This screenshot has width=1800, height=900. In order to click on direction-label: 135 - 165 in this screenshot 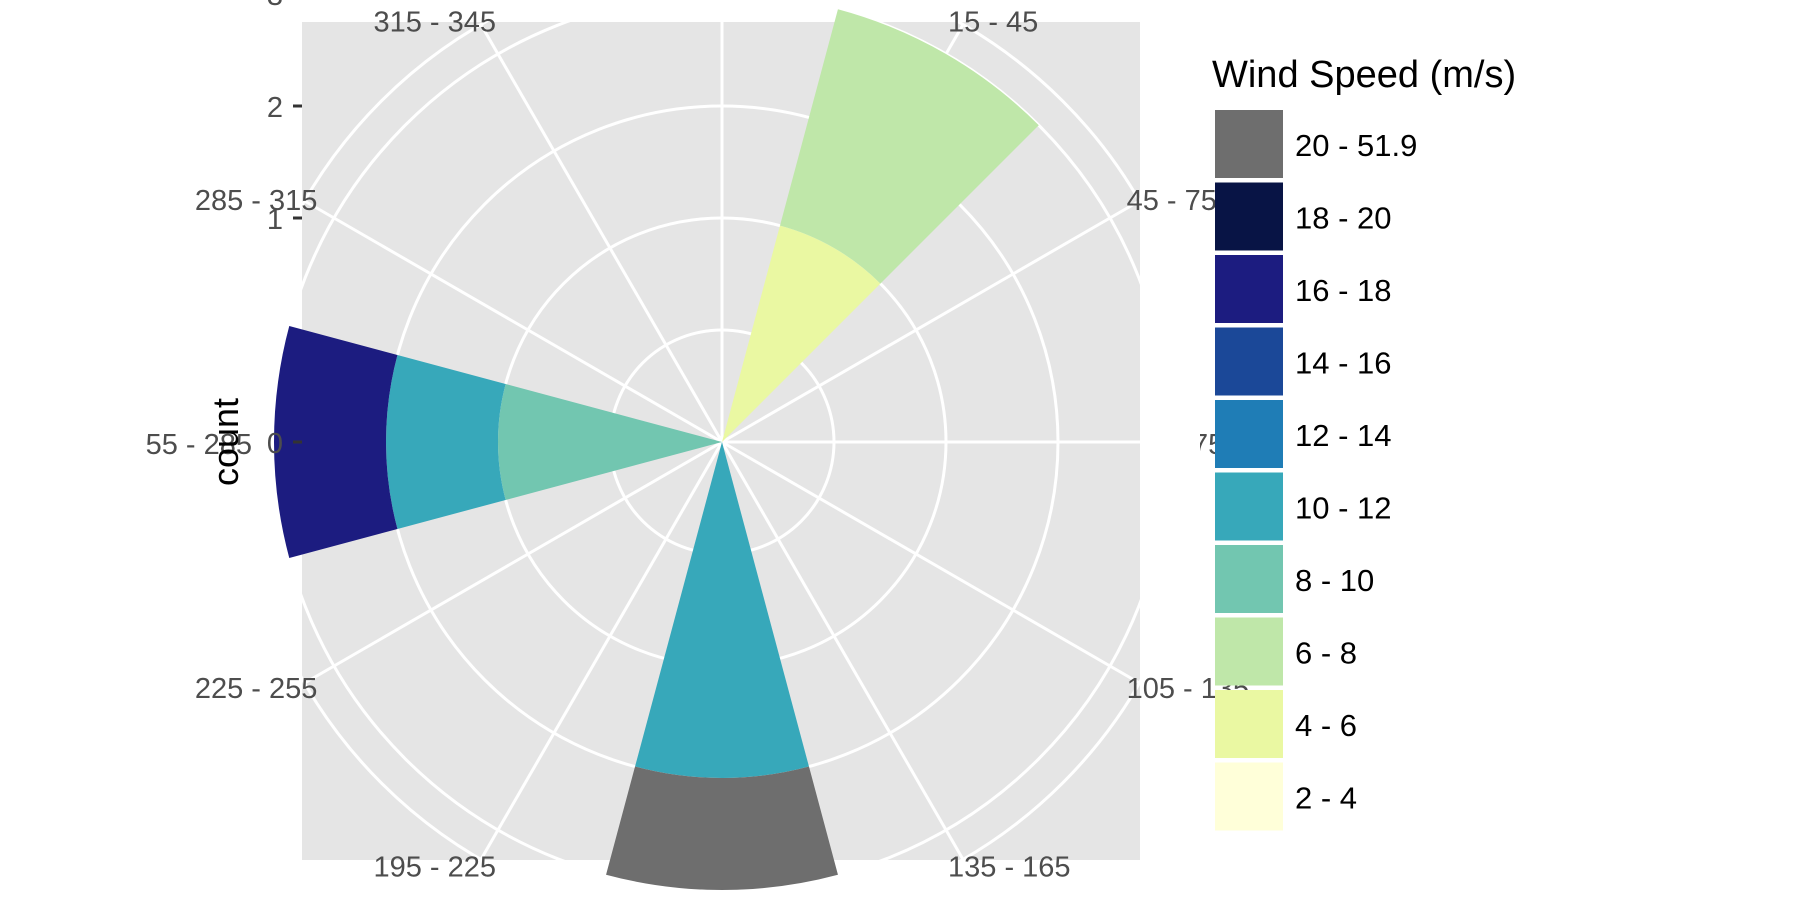, I will do `click(1009, 868)`.